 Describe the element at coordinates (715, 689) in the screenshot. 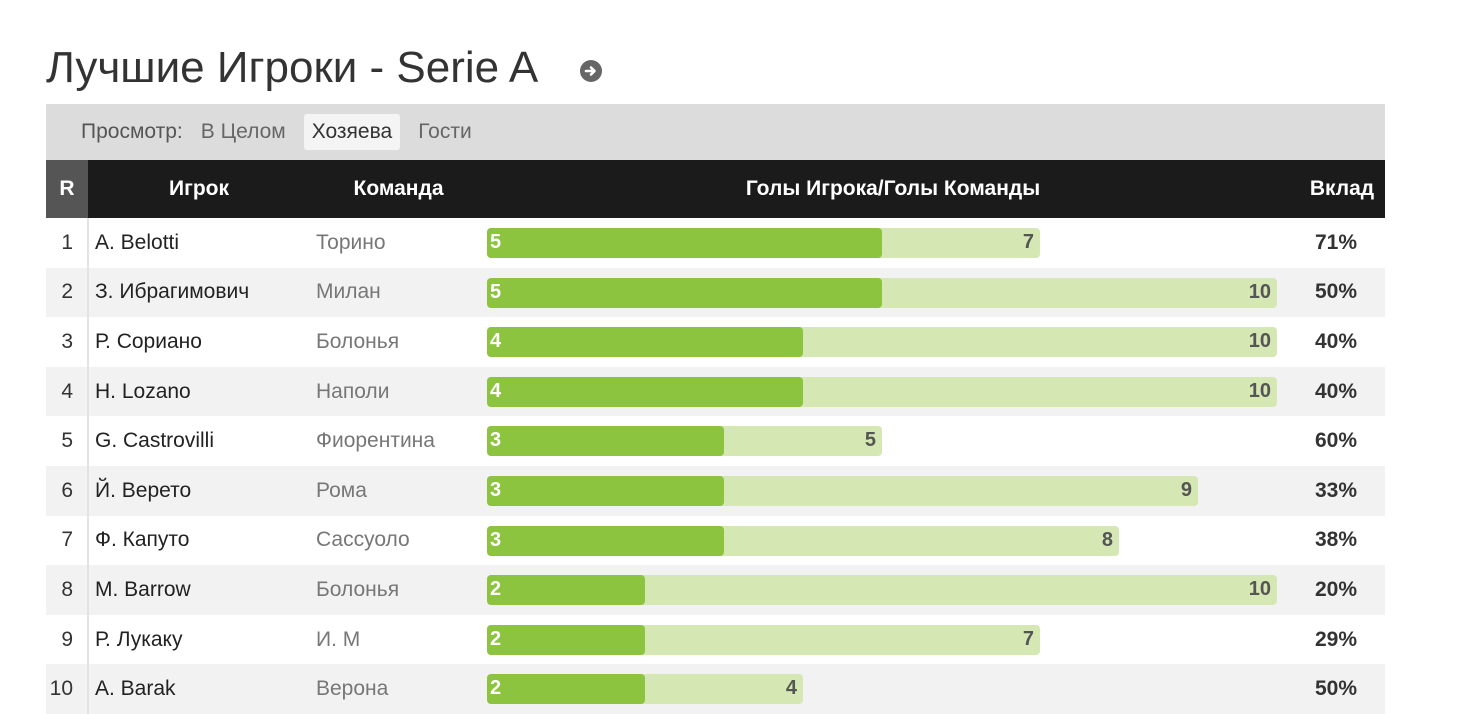

I see `table-row: 10 A. Barak Верона 2 4 50%` at that location.